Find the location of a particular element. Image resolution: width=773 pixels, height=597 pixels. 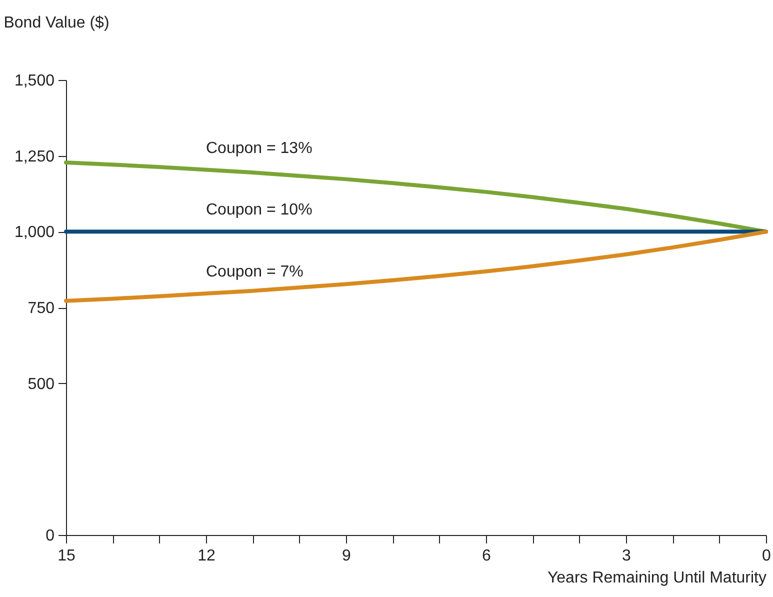

x-axis-title: Years Remaining Until Maturity is located at coordinates (656, 578).